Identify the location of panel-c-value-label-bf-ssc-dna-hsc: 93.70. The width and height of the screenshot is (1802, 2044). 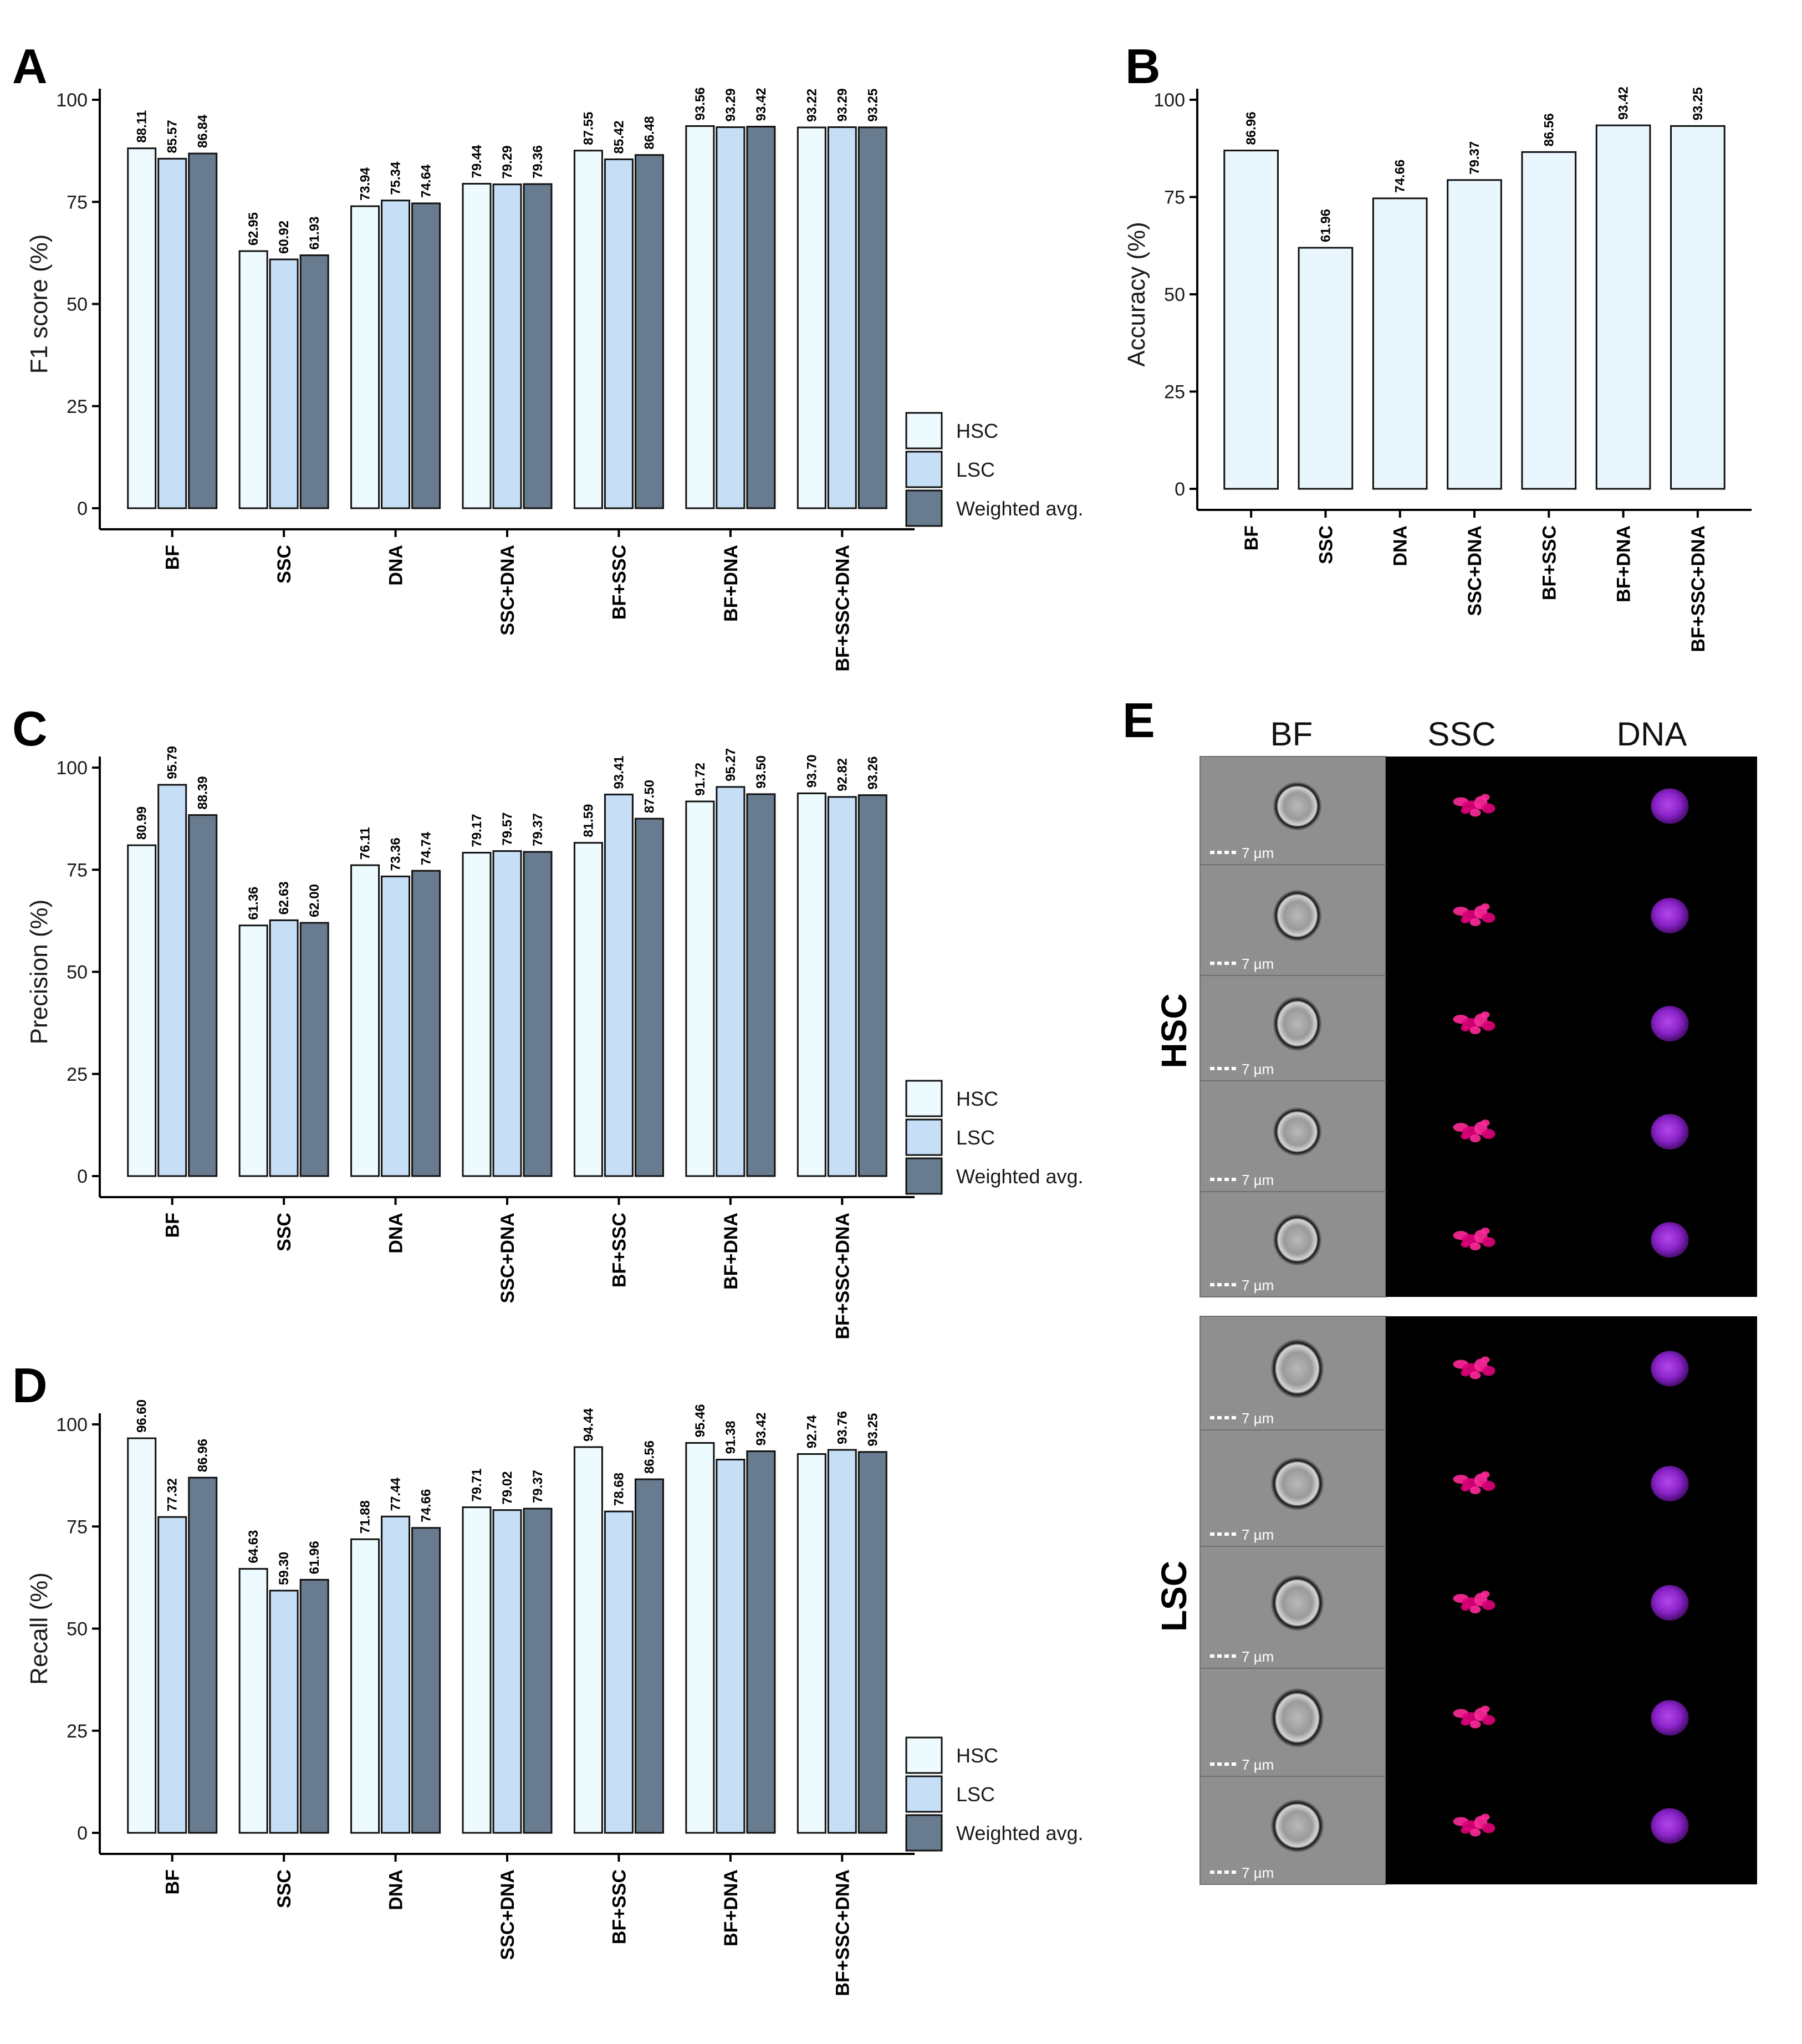
(811, 771).